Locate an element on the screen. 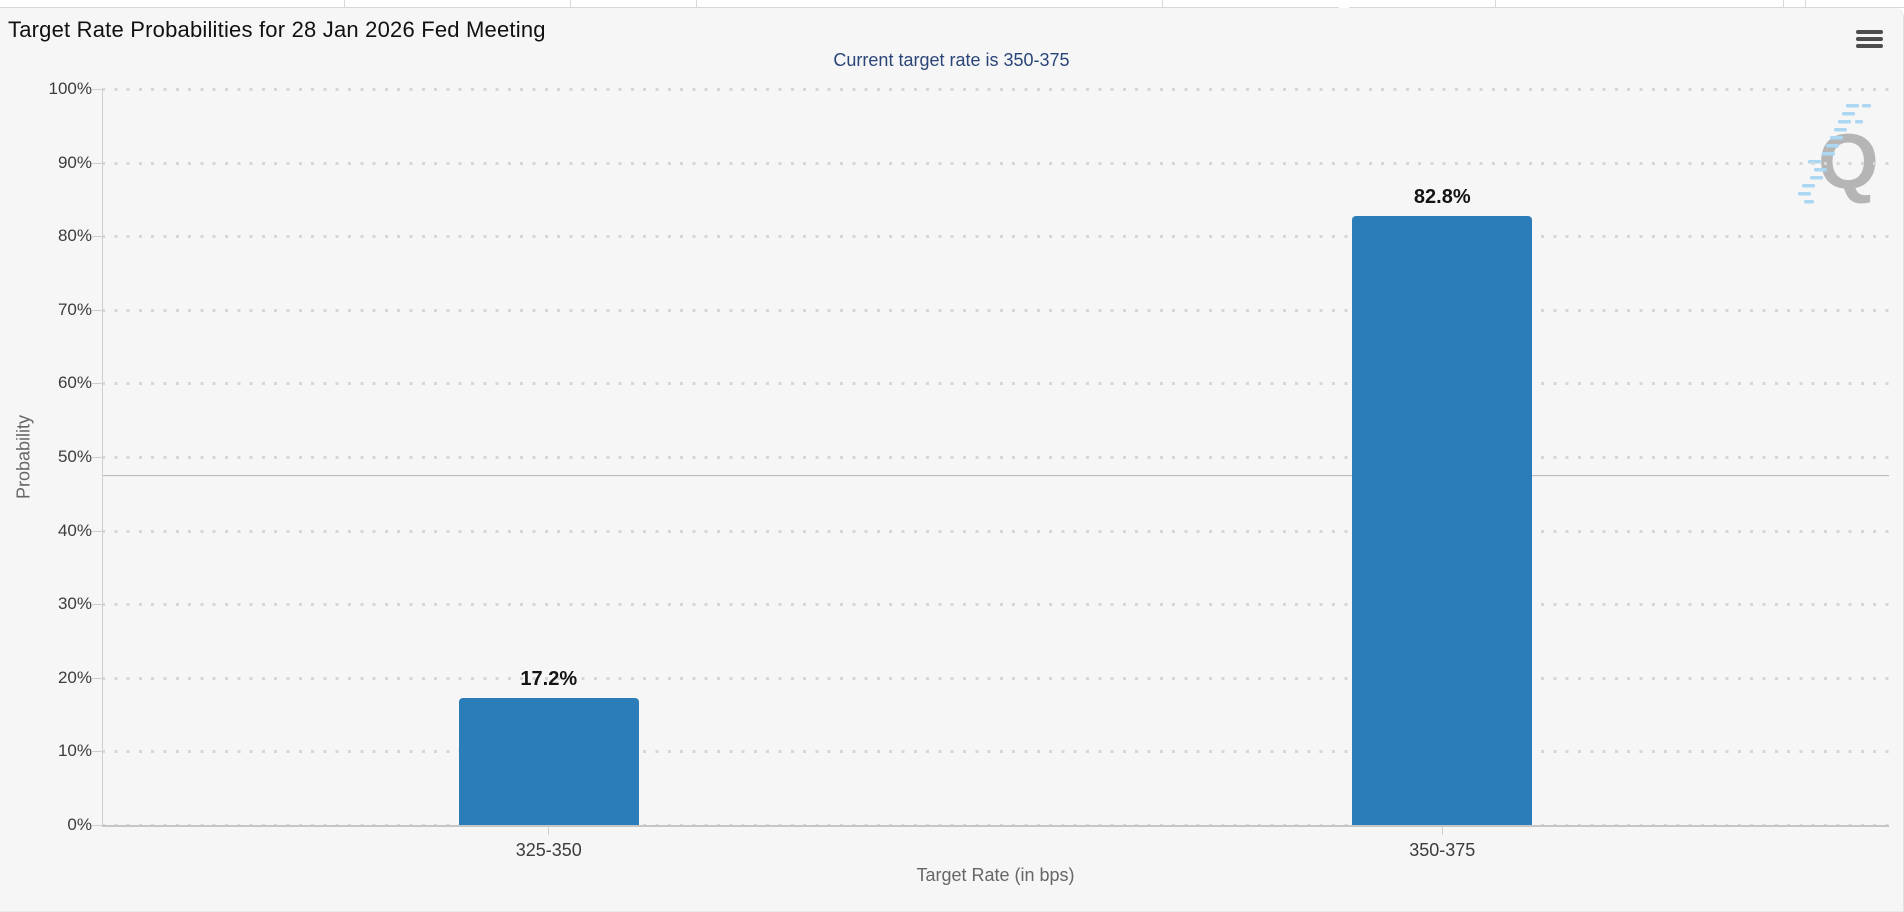  y-tick-label: 10% is located at coordinates (74, 751).